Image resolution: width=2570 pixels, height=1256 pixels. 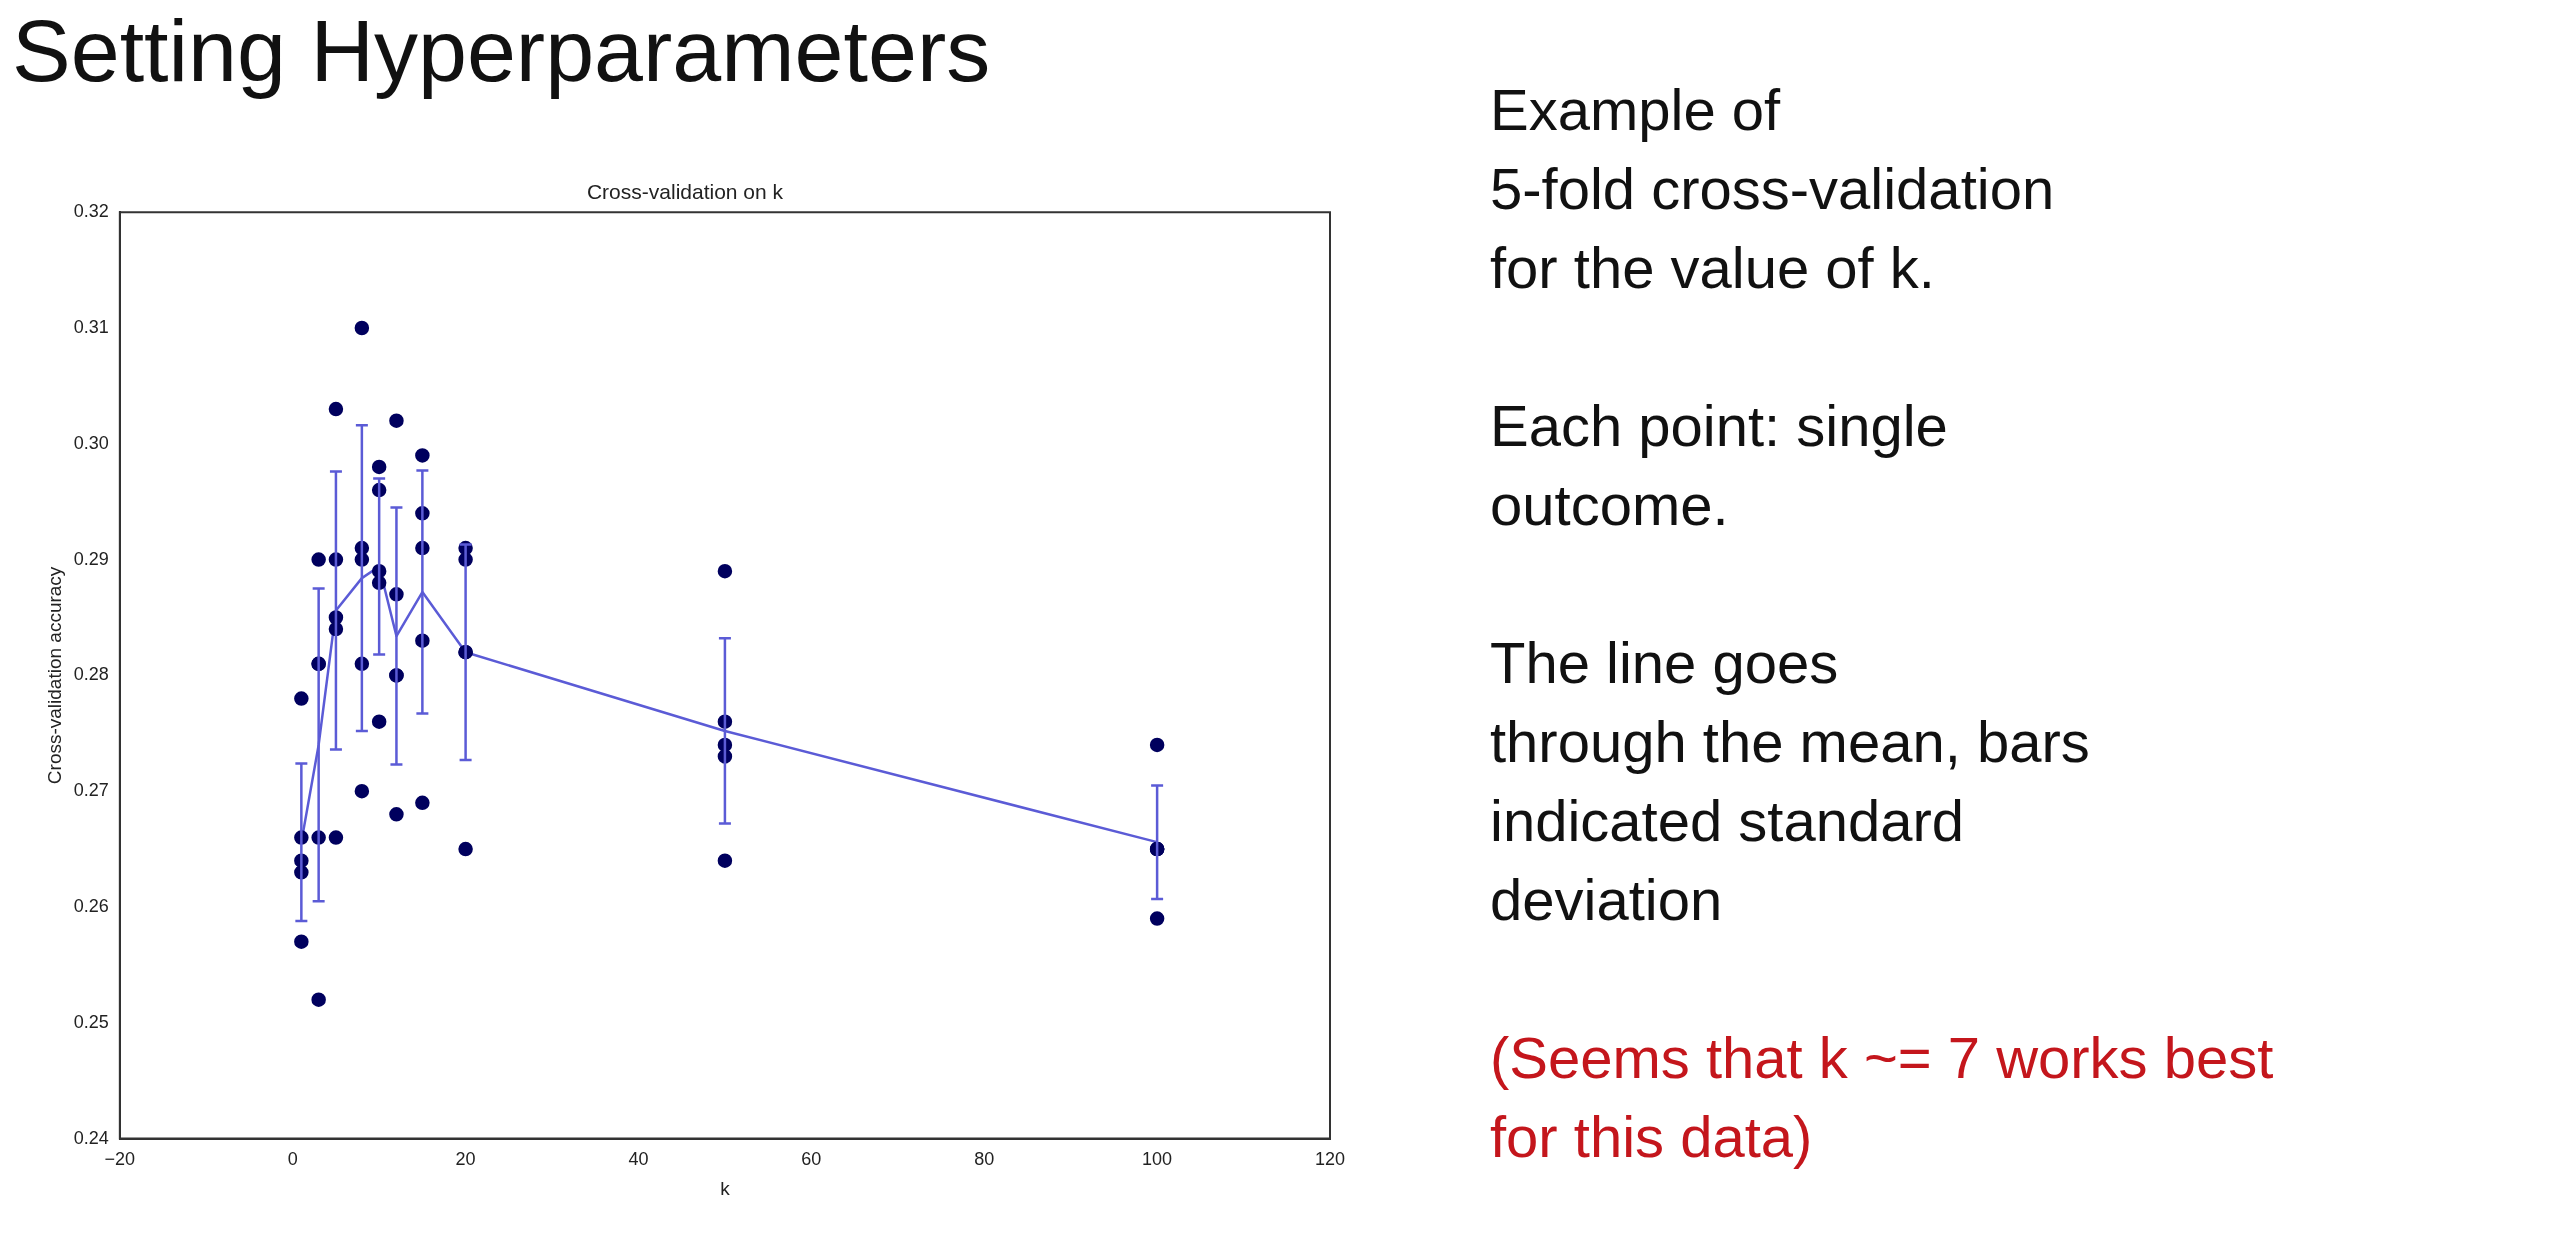 What do you see at coordinates (292, 1159) in the screenshot?
I see `x-tick-label: 0` at bounding box center [292, 1159].